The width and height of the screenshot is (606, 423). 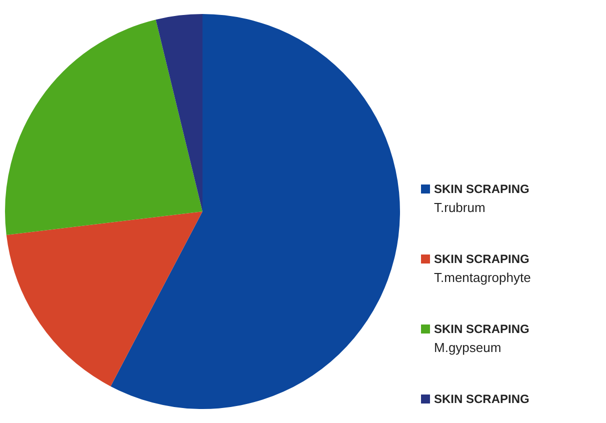 I want to click on legend-label: SKIN SCRAPING T.rubrum, so click(x=482, y=199).